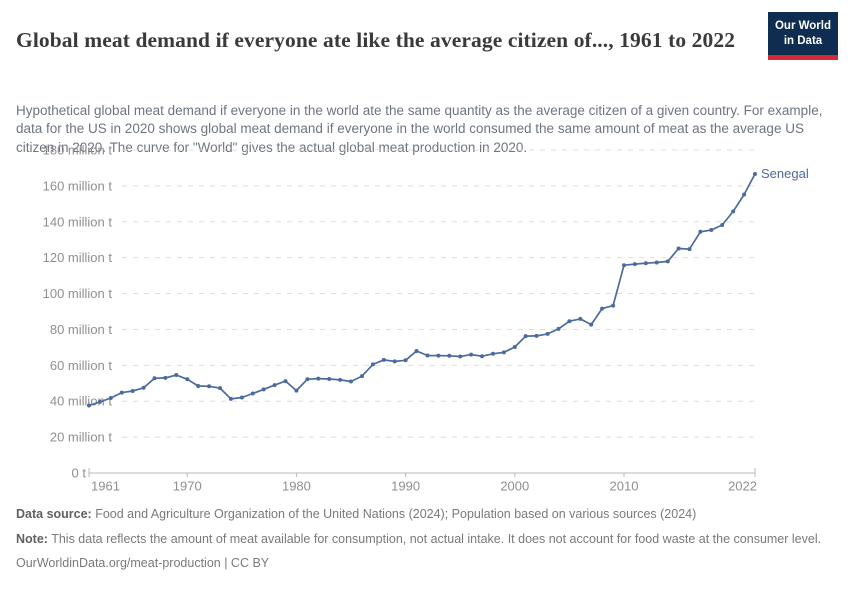  What do you see at coordinates (79, 473) in the screenshot?
I see `y-tick-label: 0 t` at bounding box center [79, 473].